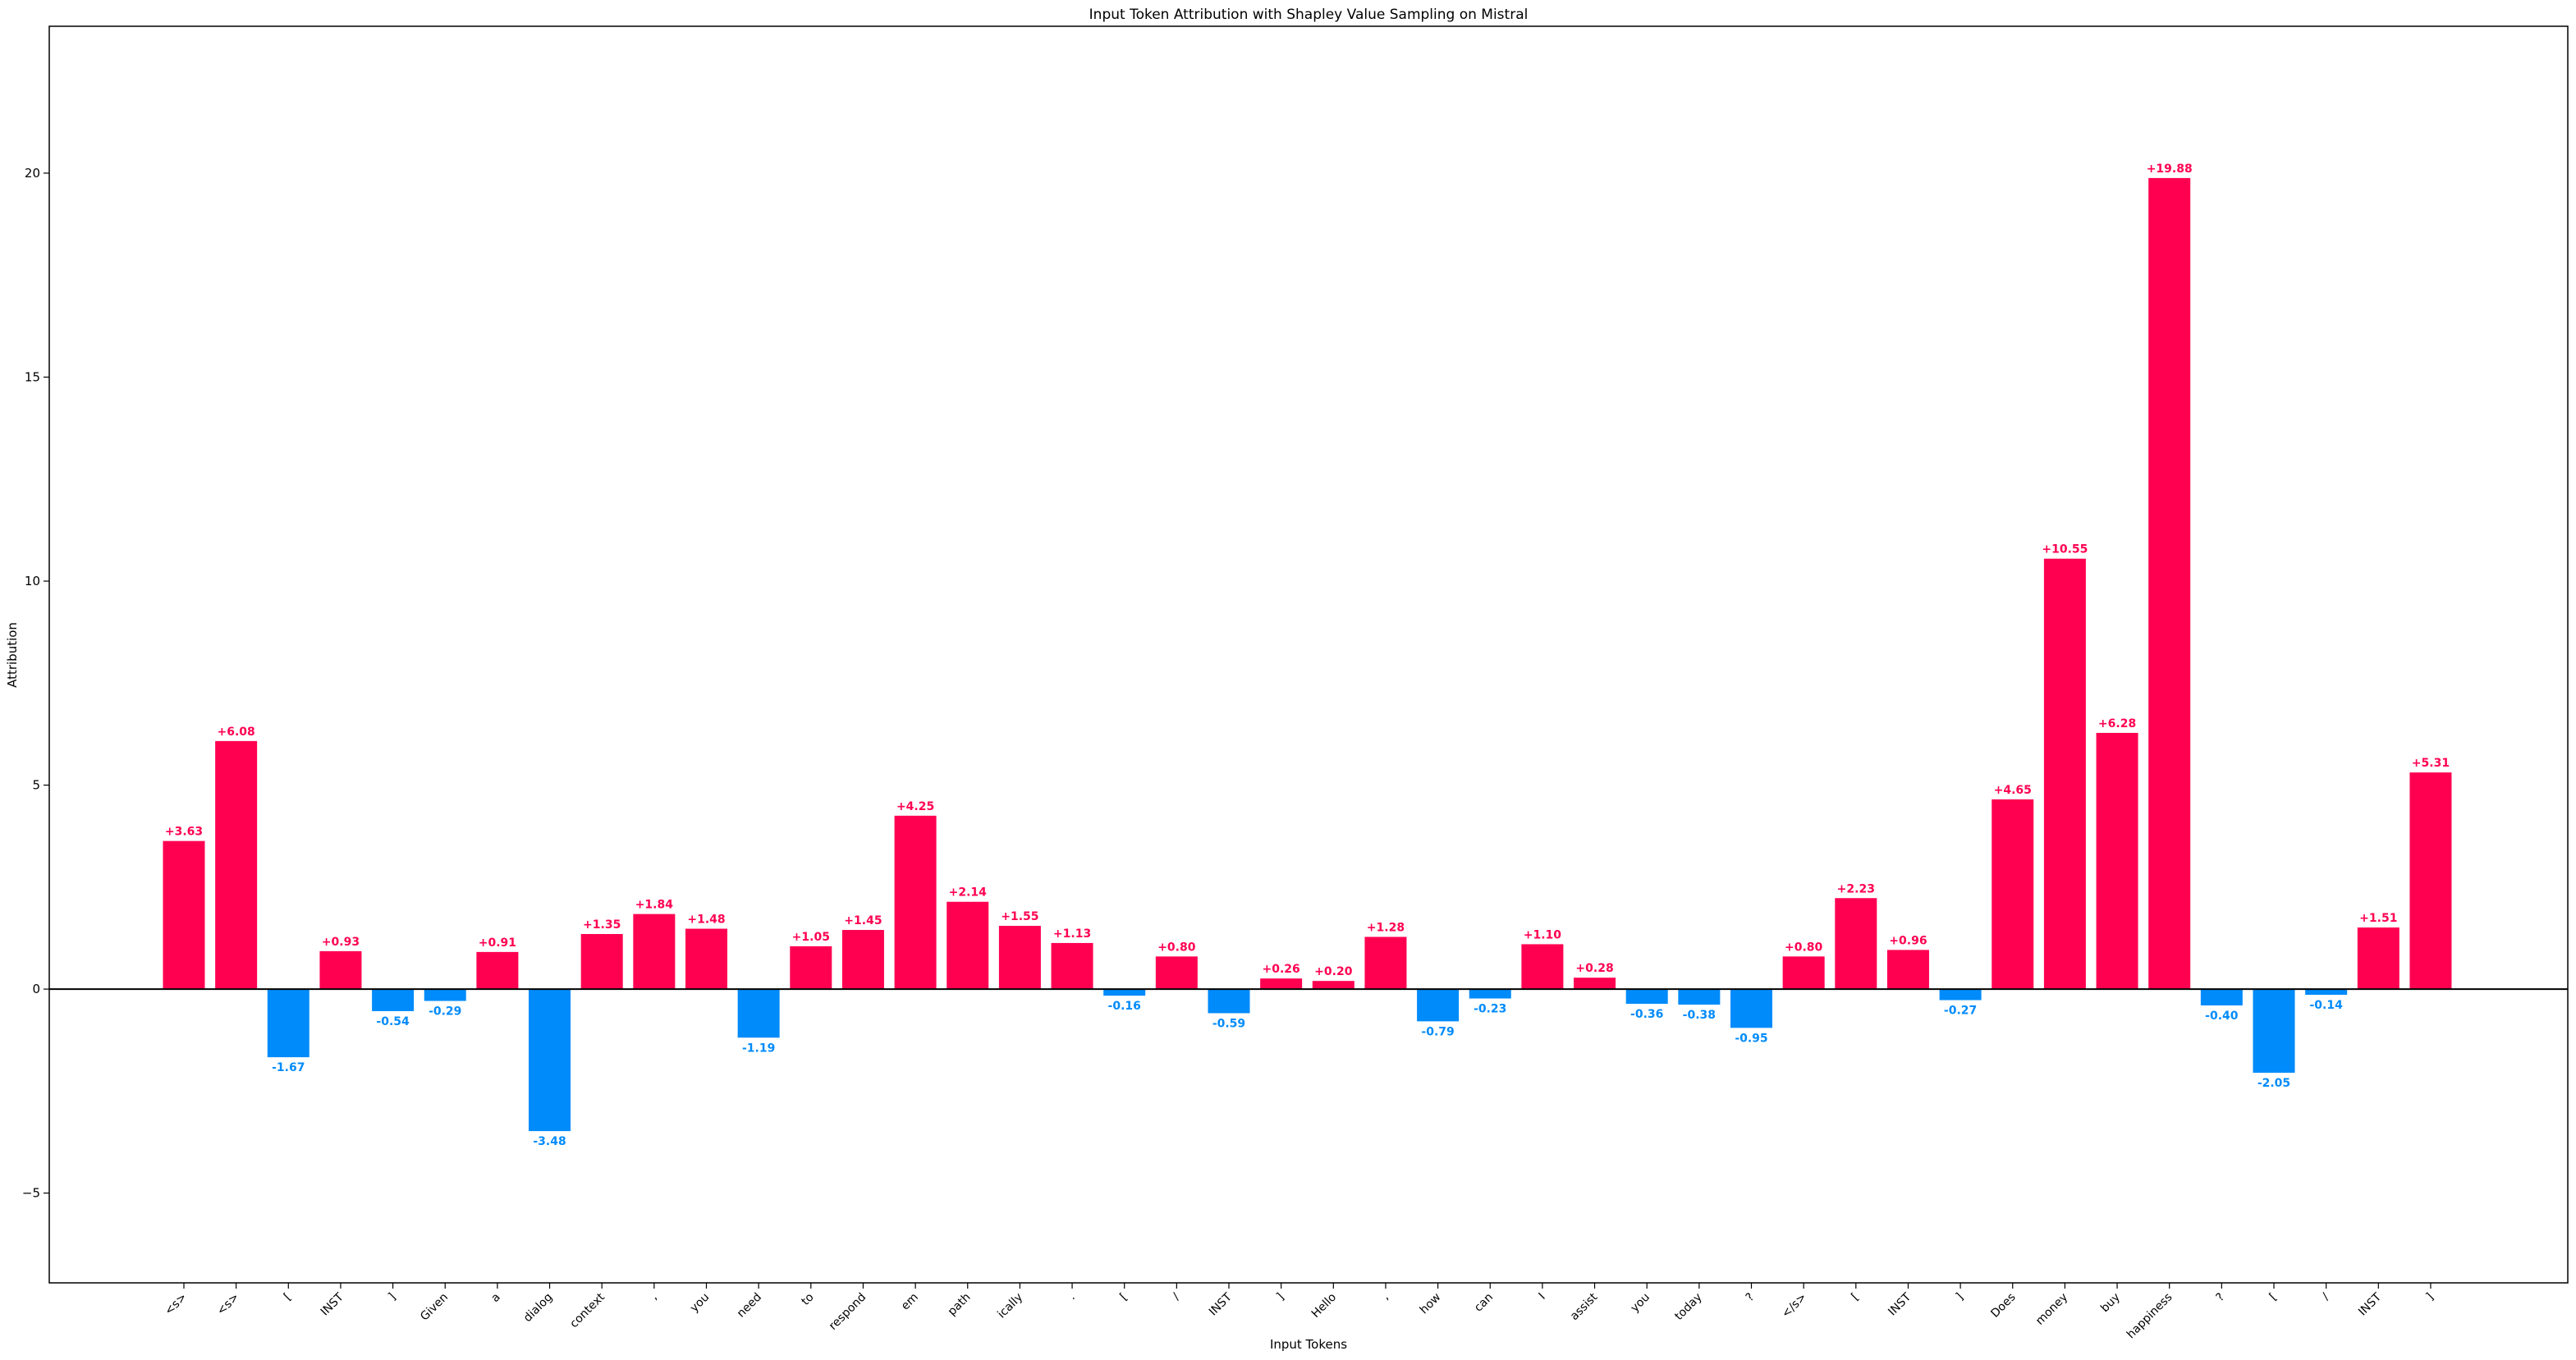 The height and width of the screenshot is (1360, 2576). I want to click on y-axis-label: Attribution, so click(12, 655).